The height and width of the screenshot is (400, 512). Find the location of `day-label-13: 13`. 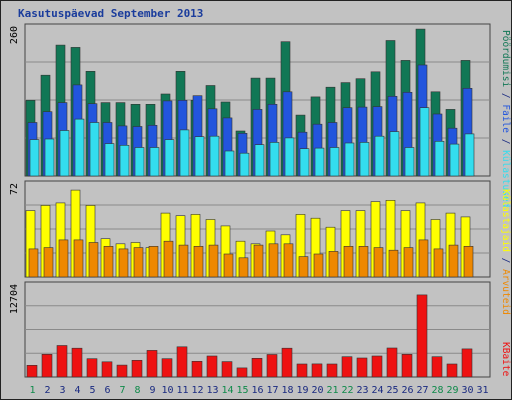

day-label-13: 13 is located at coordinates (212, 390).